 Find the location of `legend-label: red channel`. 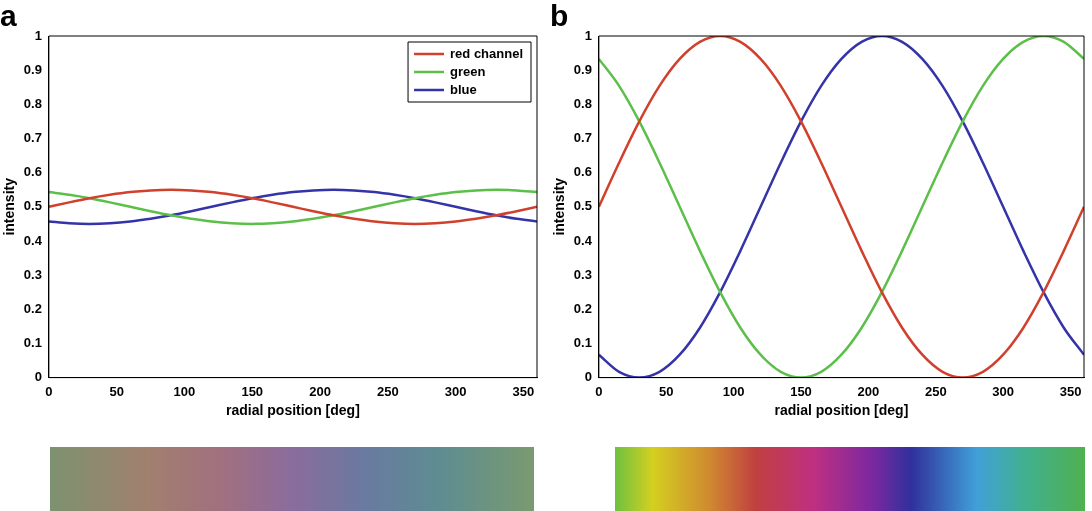

legend-label: red channel is located at coordinates (486, 53).